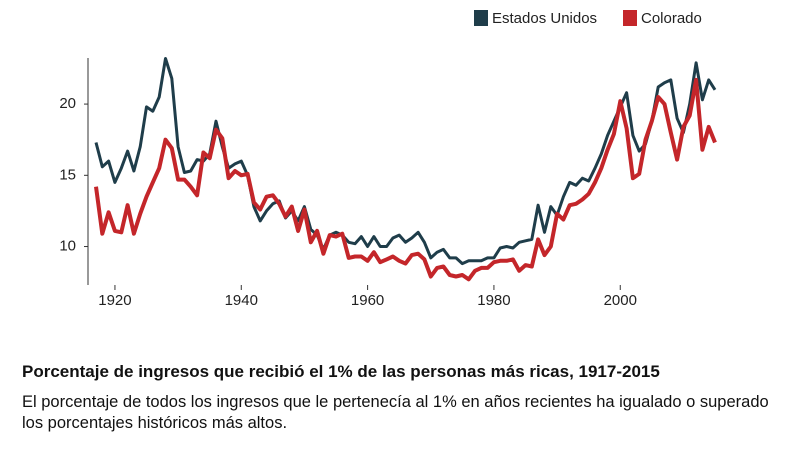 The height and width of the screenshot is (450, 800). Describe the element at coordinates (493, 300) in the screenshot. I see `x-tick-label: 1980` at that location.